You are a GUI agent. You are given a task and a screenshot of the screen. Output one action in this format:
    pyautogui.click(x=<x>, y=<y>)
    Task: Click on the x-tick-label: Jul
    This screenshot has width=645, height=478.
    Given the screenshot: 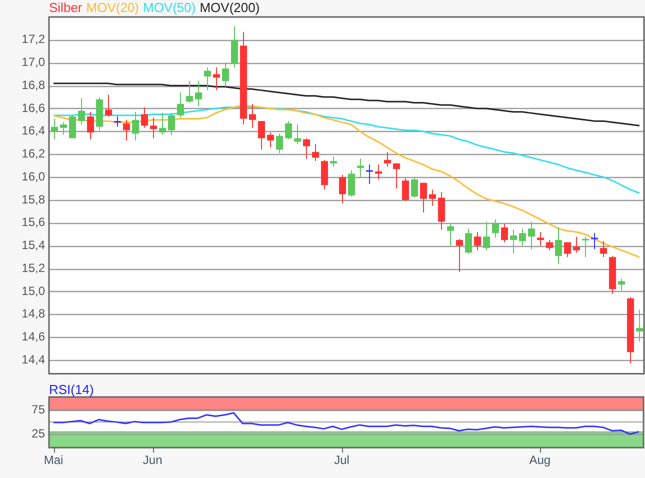 What is the action you would take?
    pyautogui.click(x=342, y=460)
    